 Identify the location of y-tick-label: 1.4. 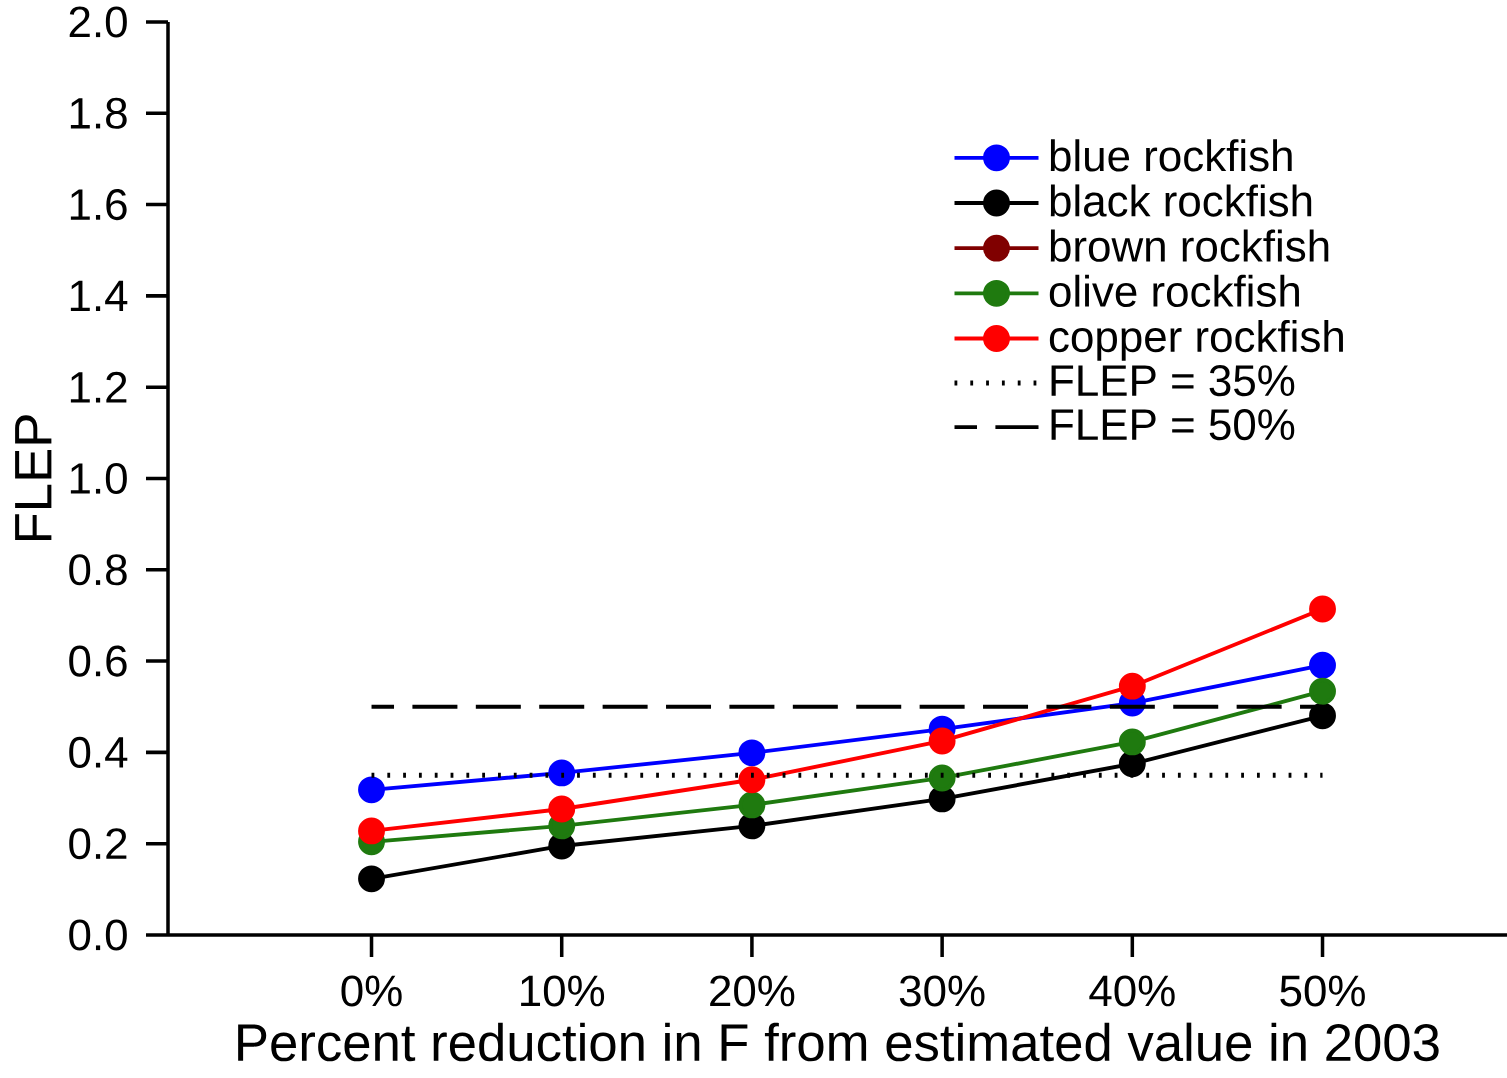
(99, 295).